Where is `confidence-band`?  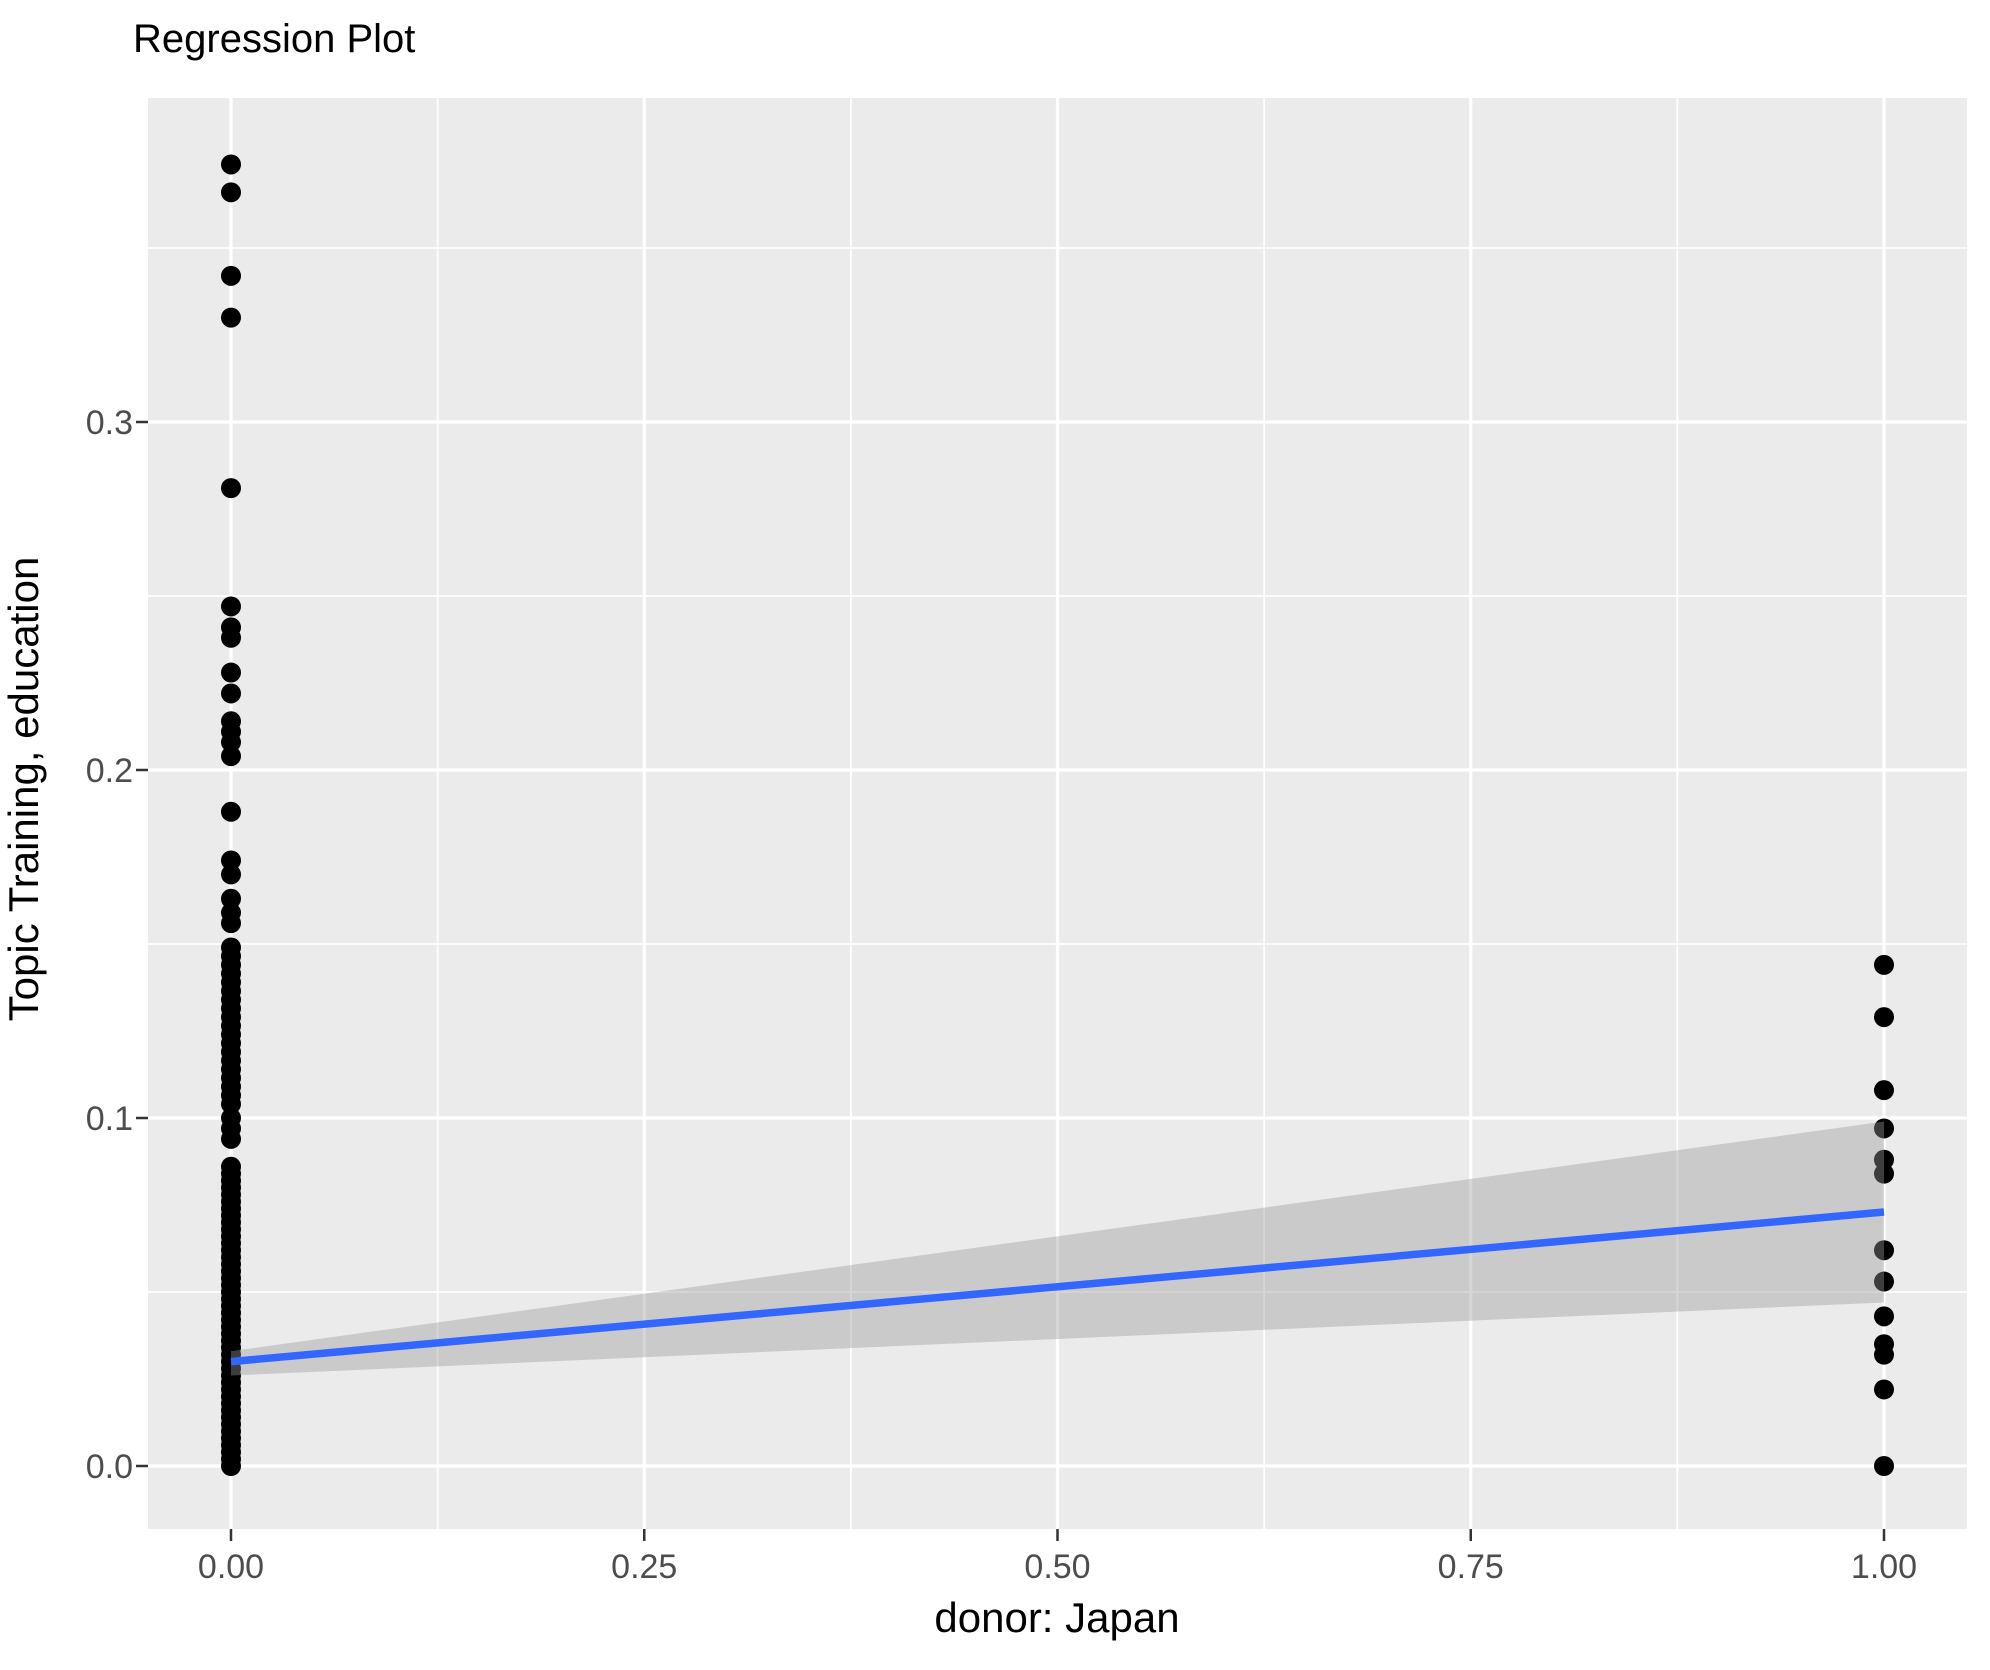 confidence-band is located at coordinates (1057, 1248).